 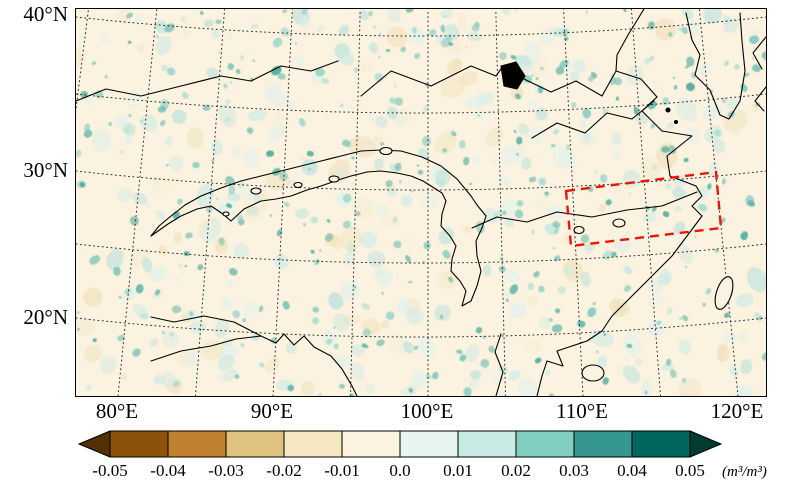 I want to click on japan-edge-lines, so click(x=759, y=74).